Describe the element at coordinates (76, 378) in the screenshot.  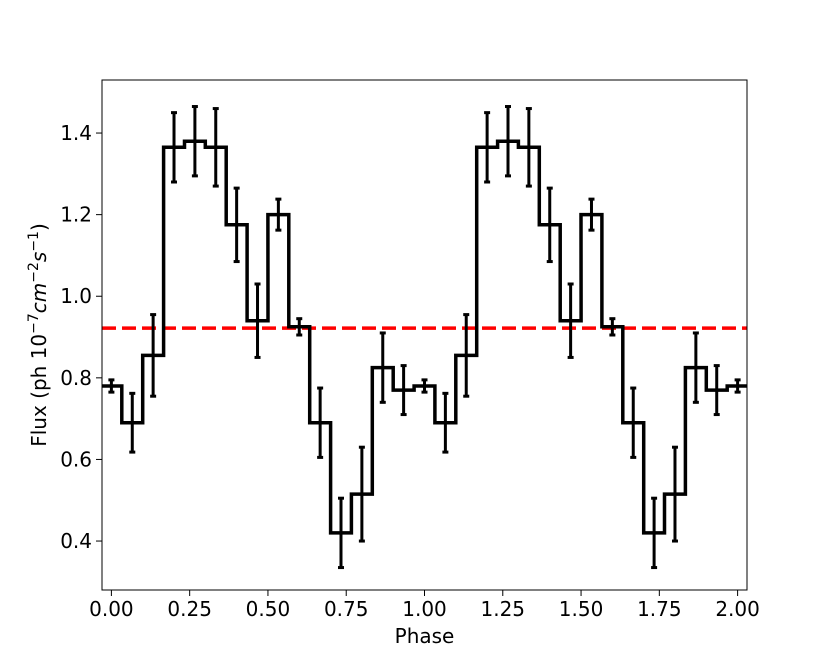
I see `y-tick-label: 0.8` at that location.